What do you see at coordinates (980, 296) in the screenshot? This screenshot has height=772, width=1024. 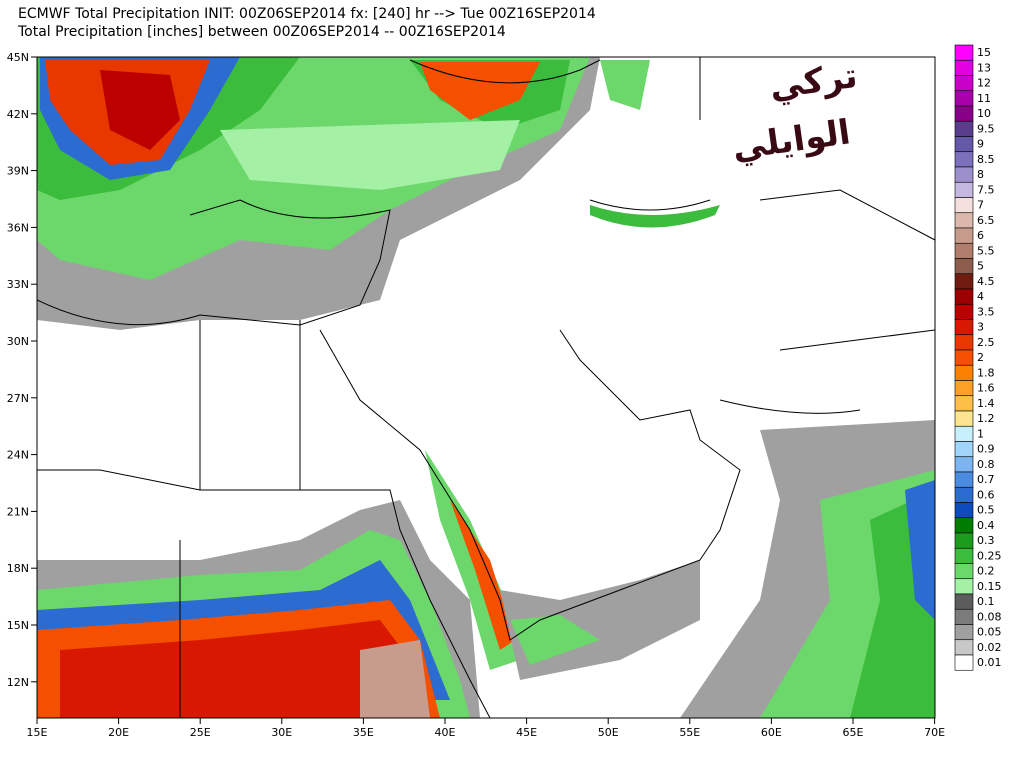 I see `colorbar-label: 4` at bounding box center [980, 296].